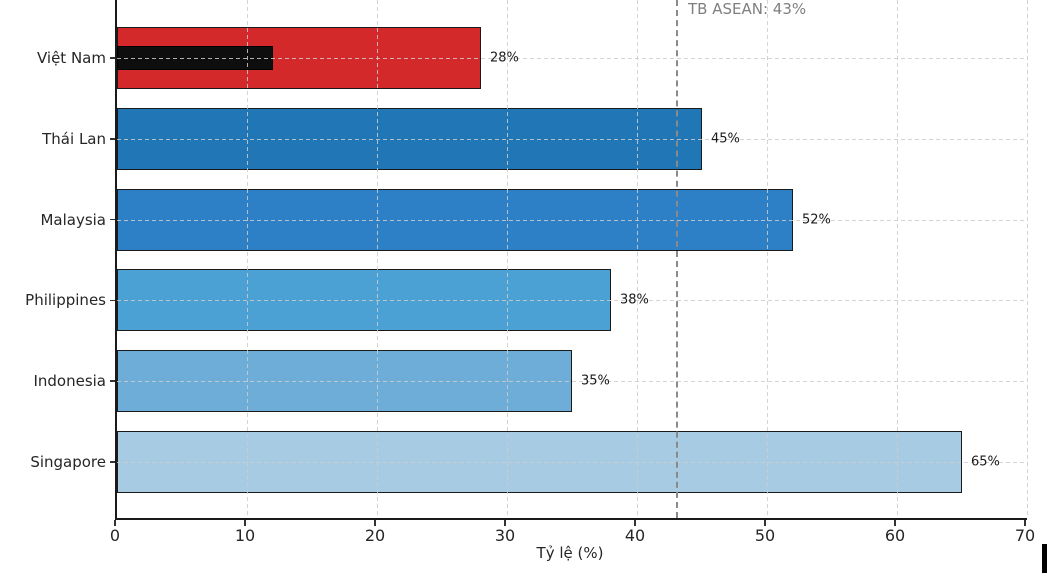 The height and width of the screenshot is (583, 1047). Describe the element at coordinates (725, 139) in the screenshot. I see `value-label-thai-lan: 45%` at that location.